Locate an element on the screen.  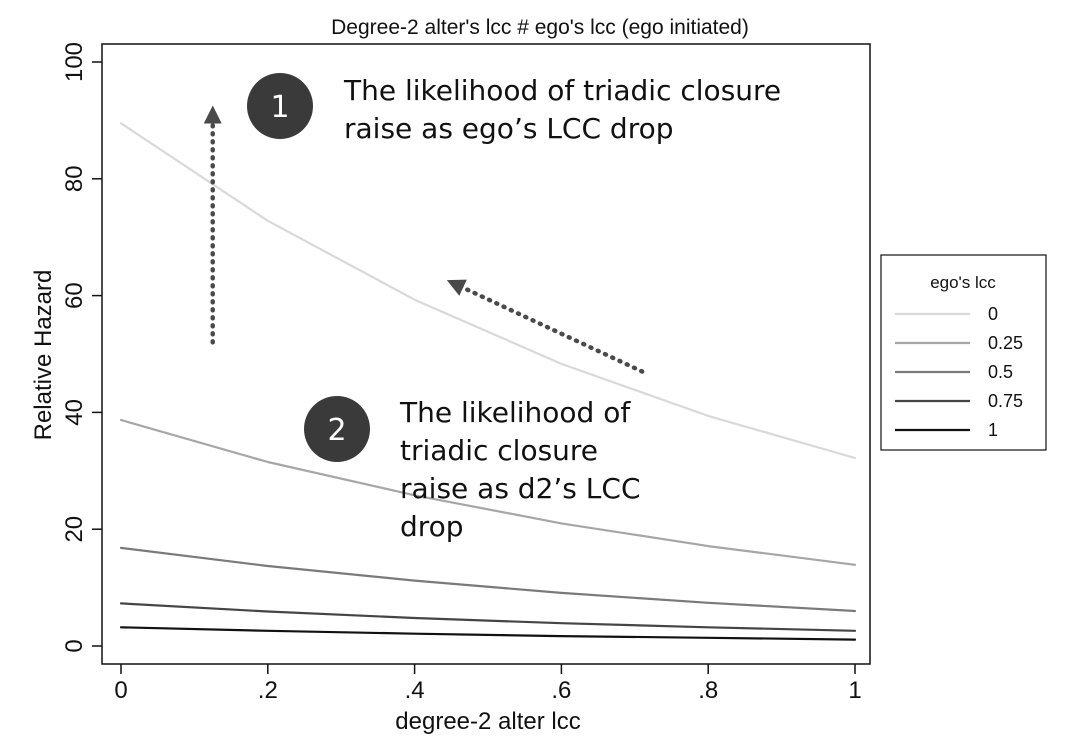
x-tick-label-1: 1 is located at coordinates (854, 690).